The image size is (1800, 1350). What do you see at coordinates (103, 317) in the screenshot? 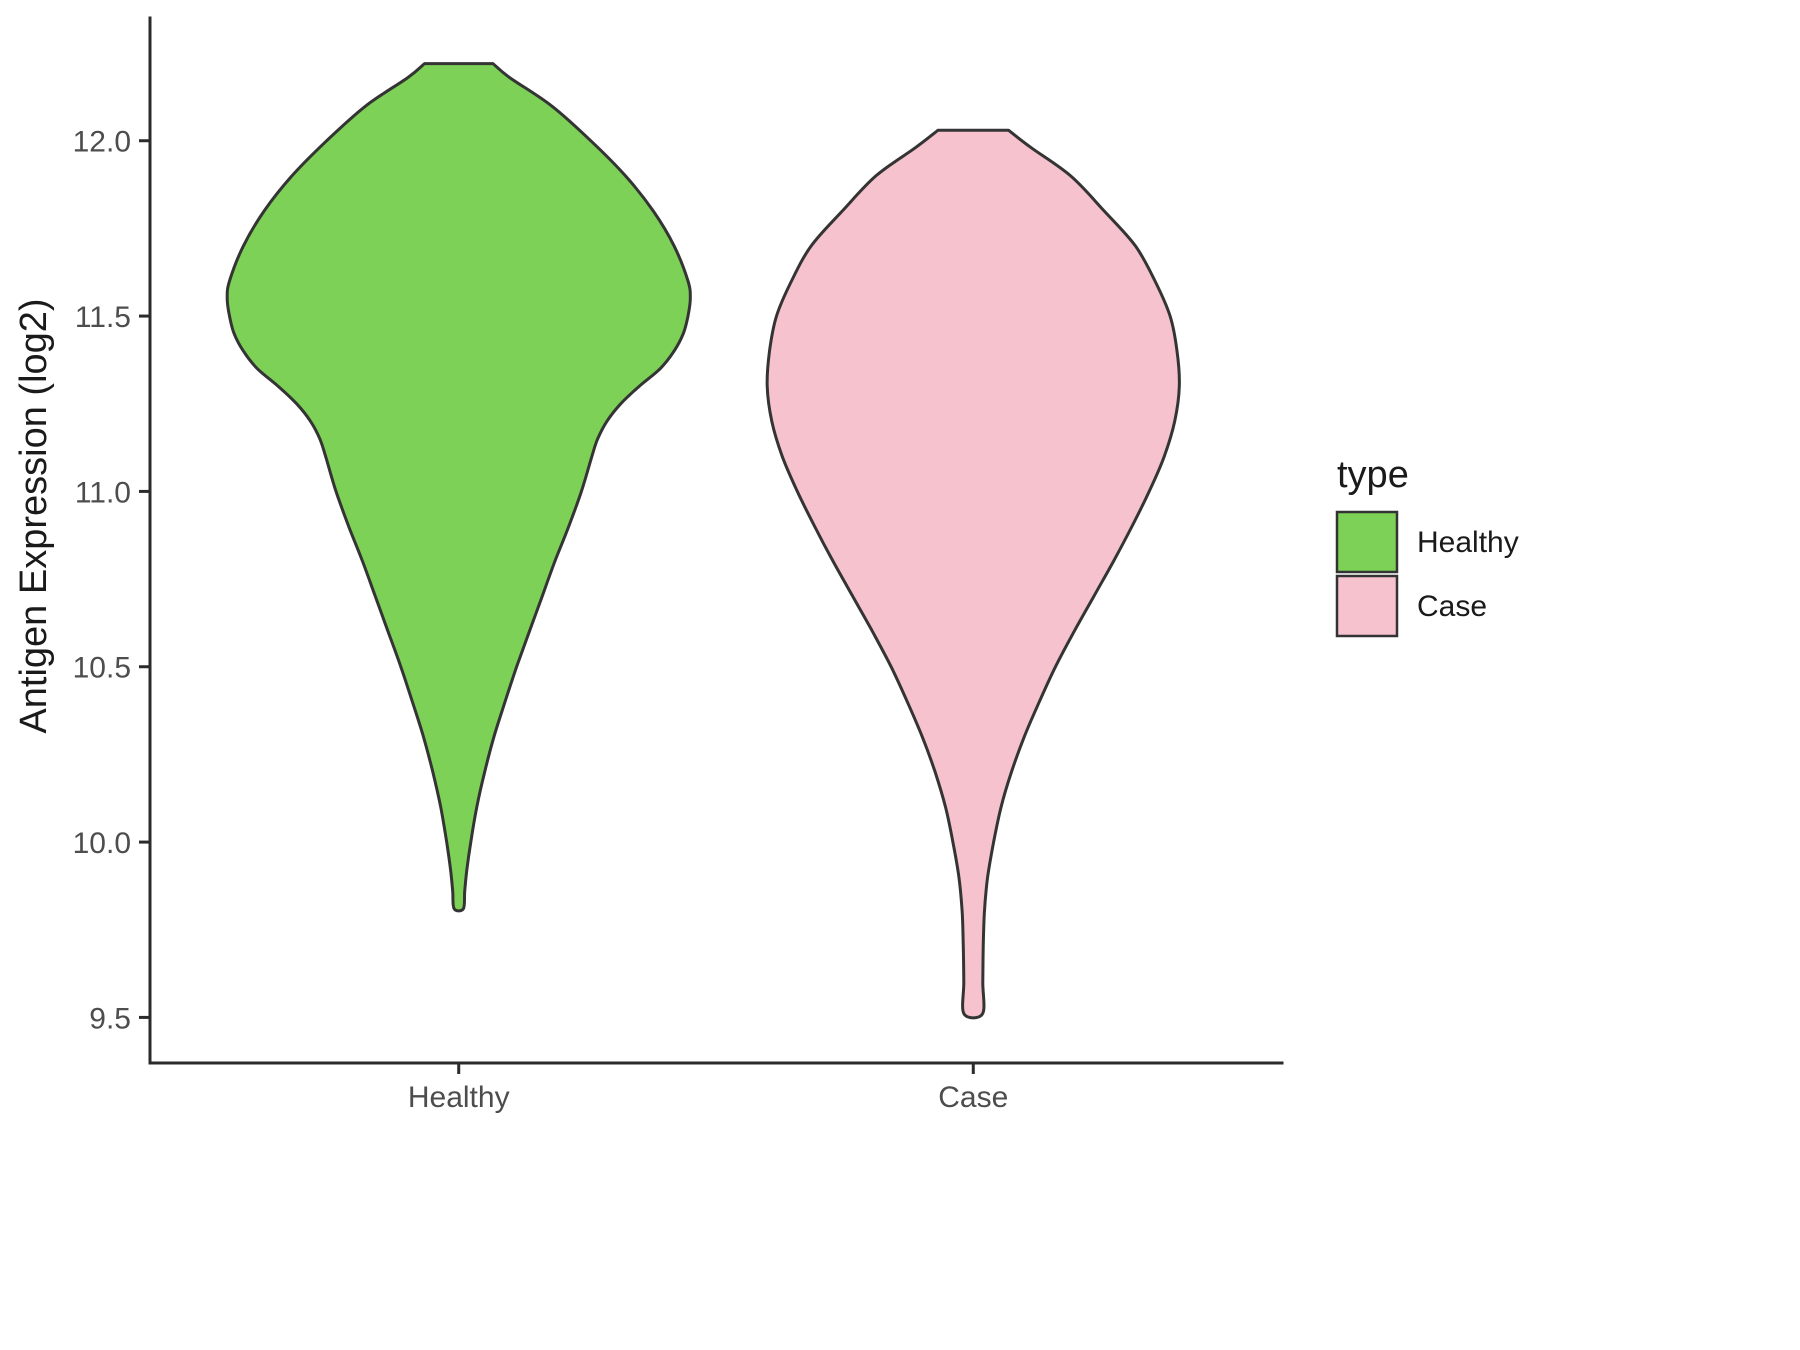
I see `y-tick-label: 11.5` at bounding box center [103, 317].